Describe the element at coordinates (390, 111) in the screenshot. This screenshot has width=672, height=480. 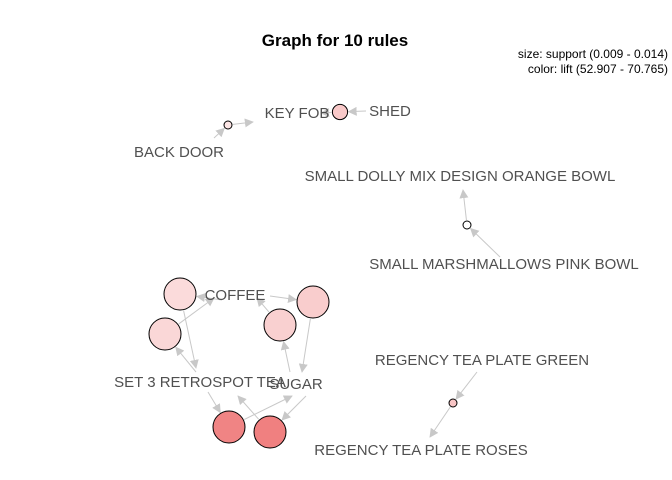
I see `item-label-shed: SHED` at that location.